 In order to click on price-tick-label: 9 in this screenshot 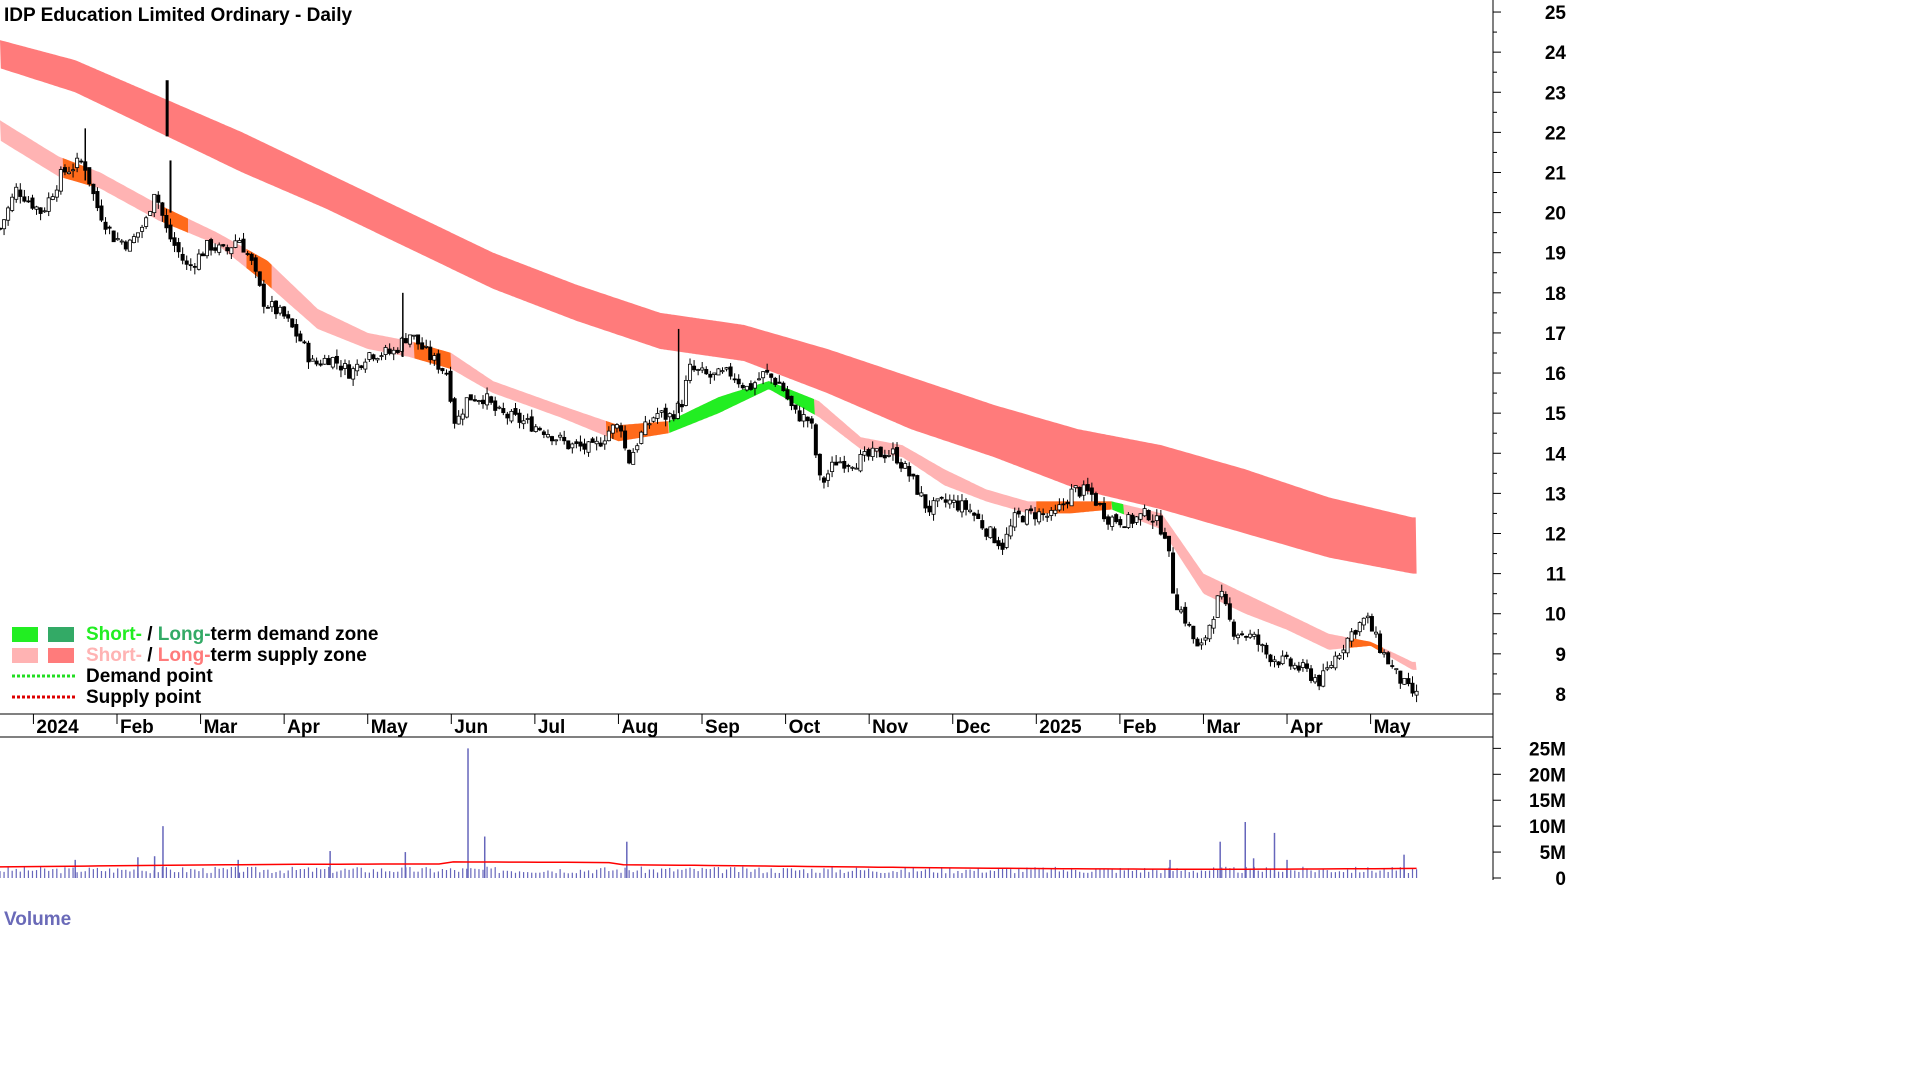, I will do `click(1560, 655)`.